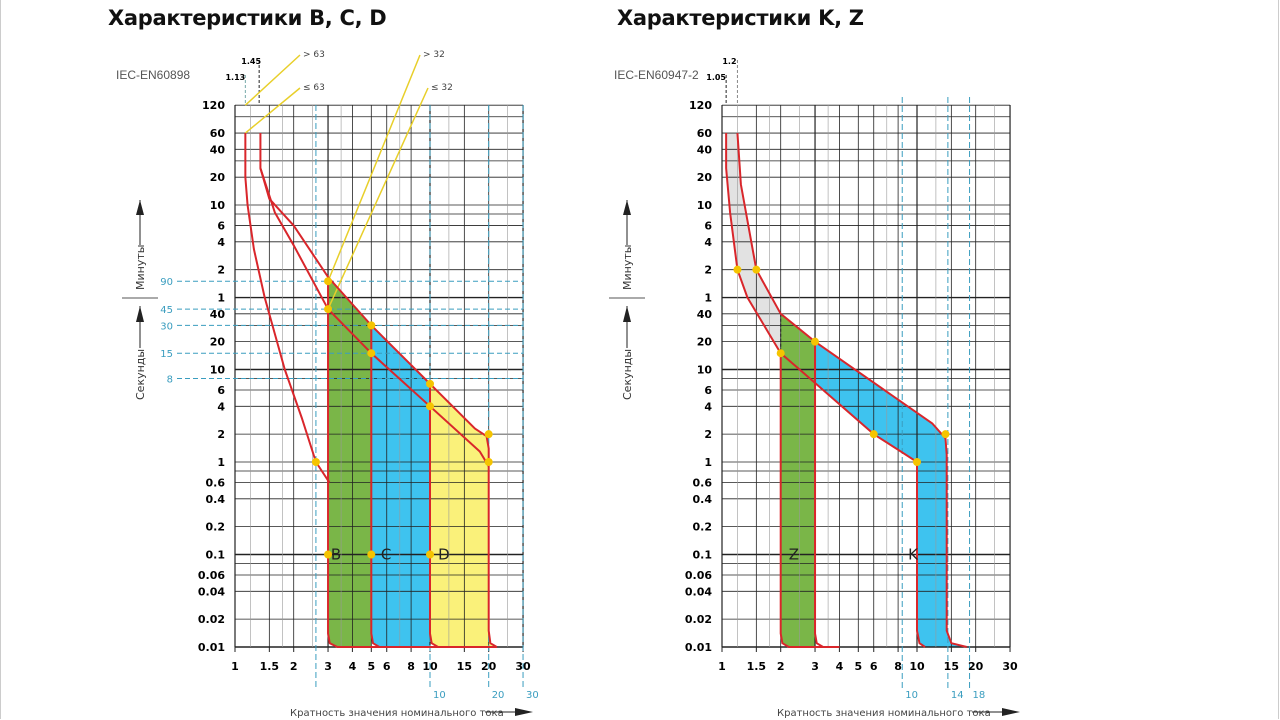 The width and height of the screenshot is (1280, 720). What do you see at coordinates (757, 666) in the screenshot?
I see `x-tick-label: 1.5` at bounding box center [757, 666].